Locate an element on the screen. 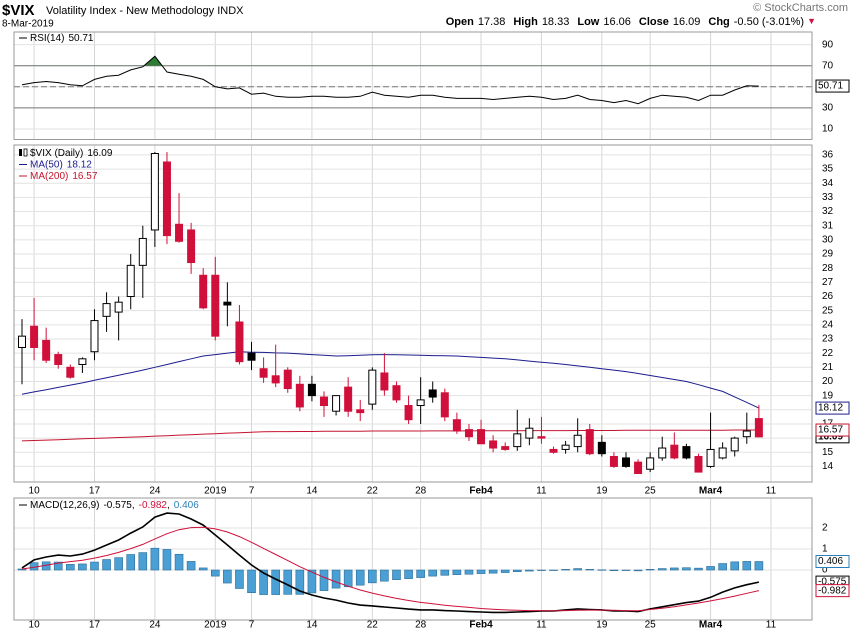 Image resolution: width=850 pixels, height=633 pixels. y-tick-label: 28 is located at coordinates (828, 268).